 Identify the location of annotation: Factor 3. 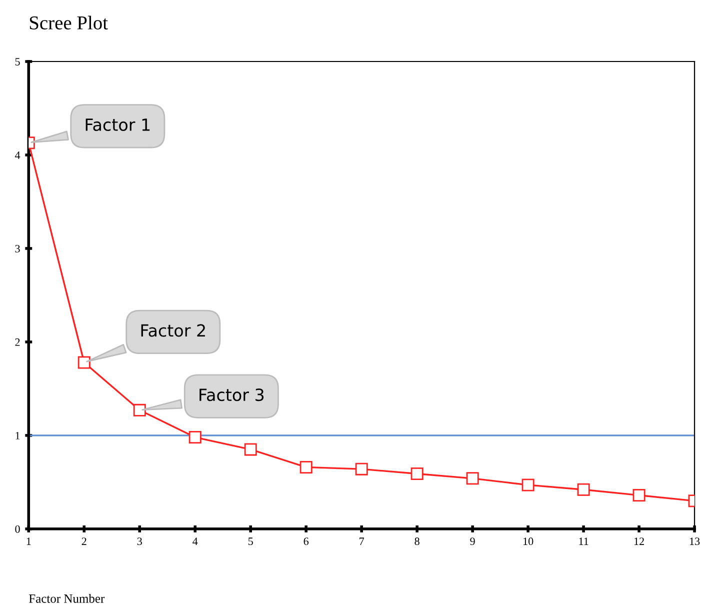
(232, 395).